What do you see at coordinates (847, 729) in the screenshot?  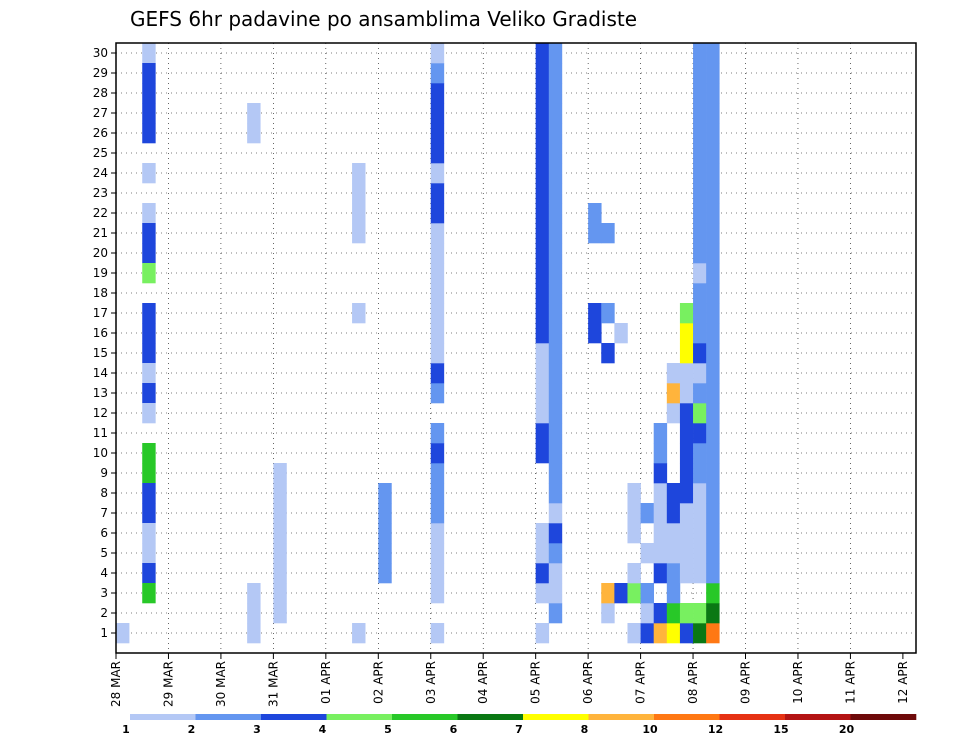 I see `colorbar-label: 20` at bounding box center [847, 729].